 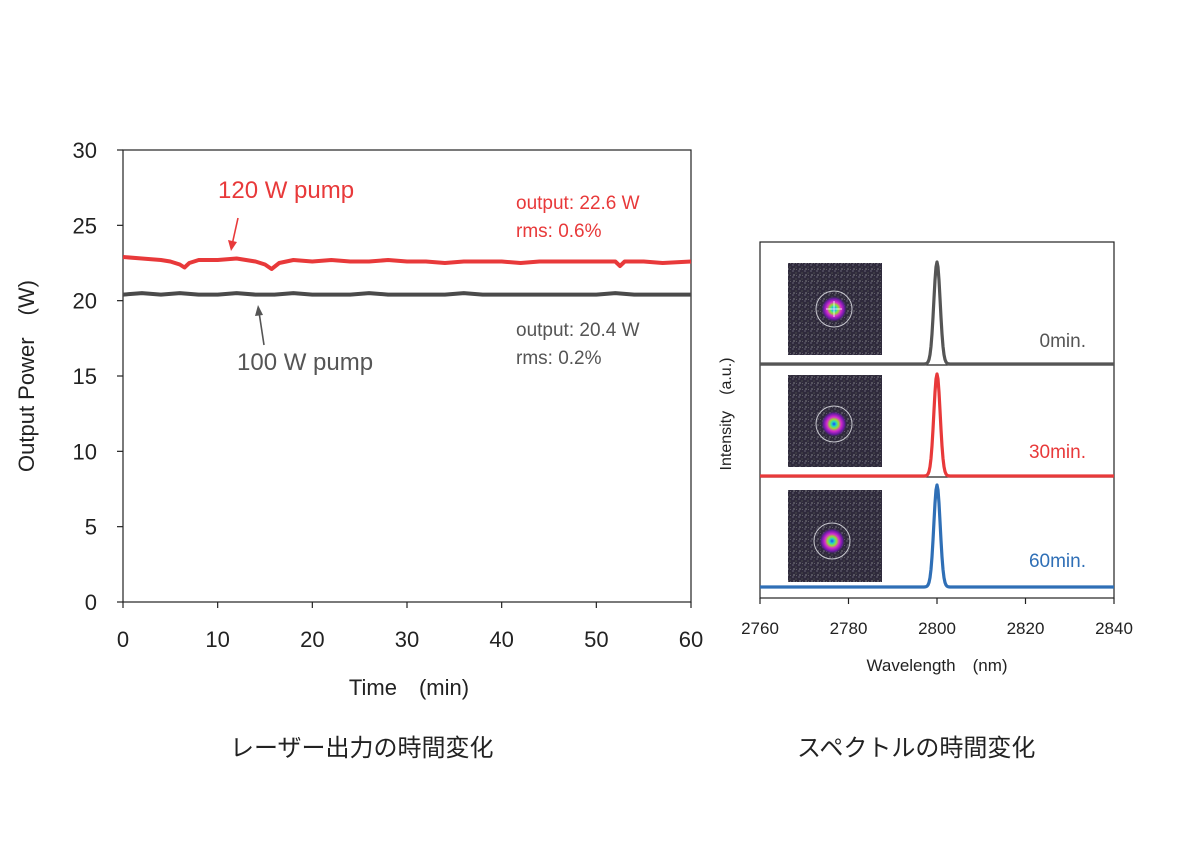 I want to click on x-tick-label-right: 2760, so click(x=760, y=628).